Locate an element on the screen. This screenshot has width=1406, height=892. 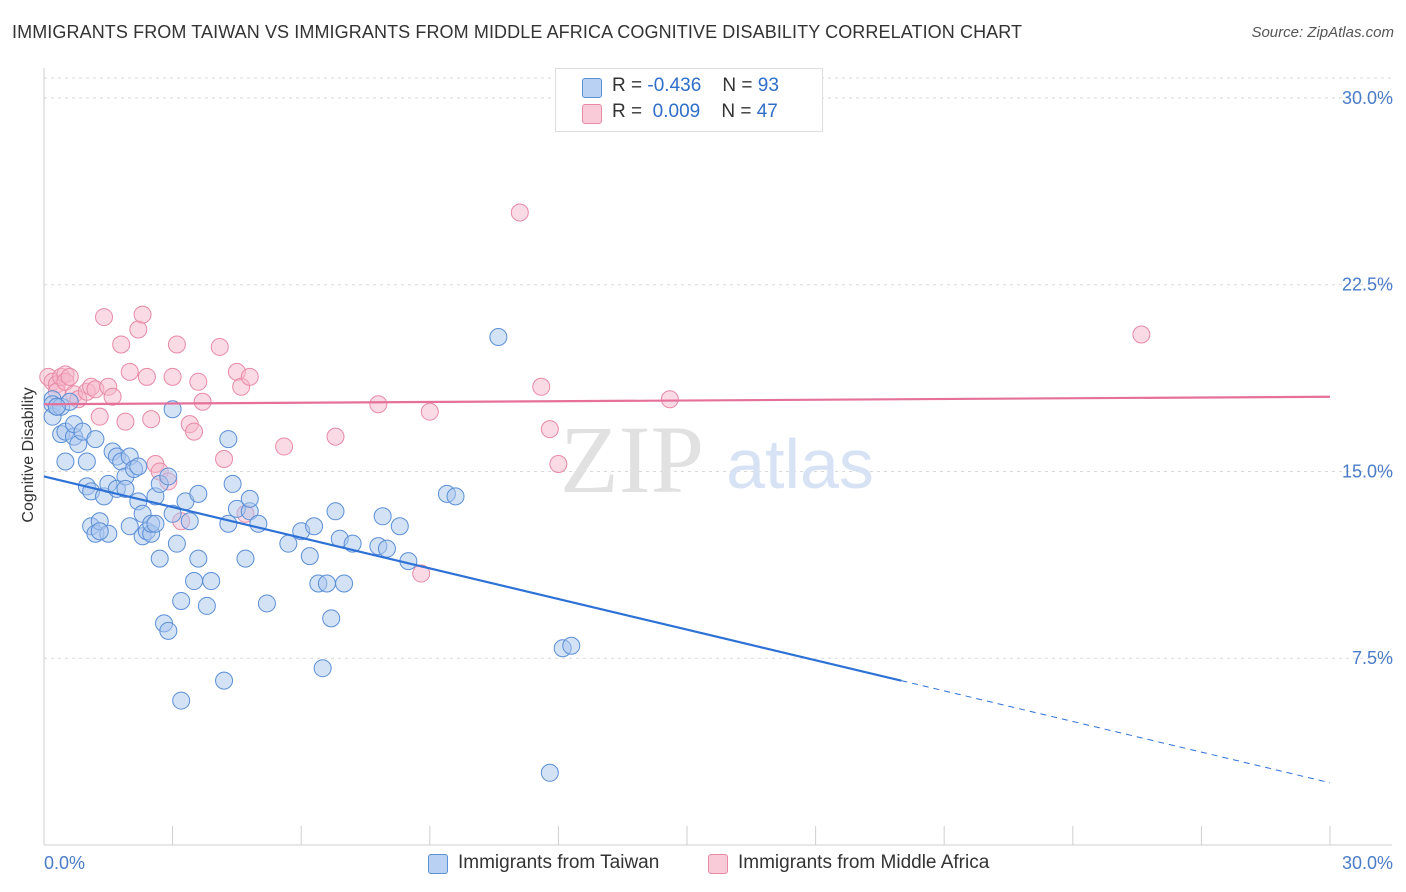
legend-swatch-africa is located at coordinates (592, 114).